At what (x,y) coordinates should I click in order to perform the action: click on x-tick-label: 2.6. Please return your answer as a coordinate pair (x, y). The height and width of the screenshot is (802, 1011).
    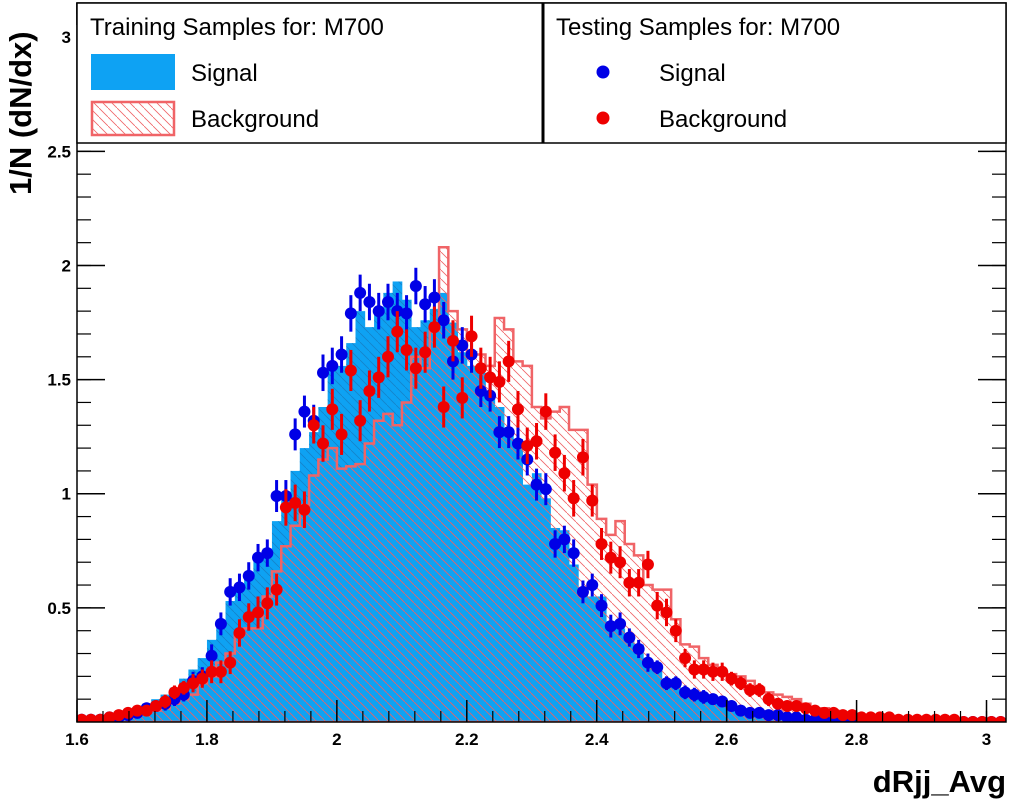
    Looking at the image, I should click on (727, 739).